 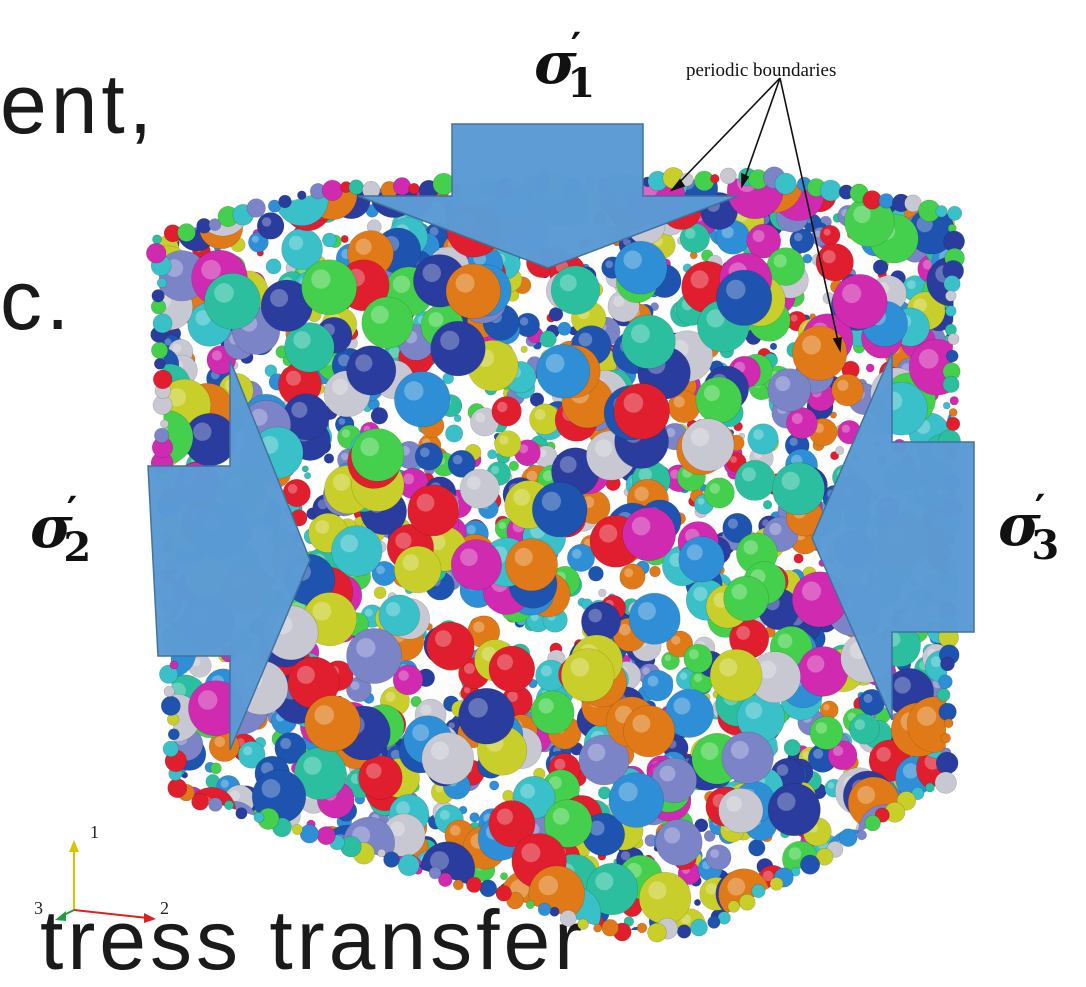 What do you see at coordinates (77, 547) in the screenshot?
I see `sigma2-subscript: 2` at bounding box center [77, 547].